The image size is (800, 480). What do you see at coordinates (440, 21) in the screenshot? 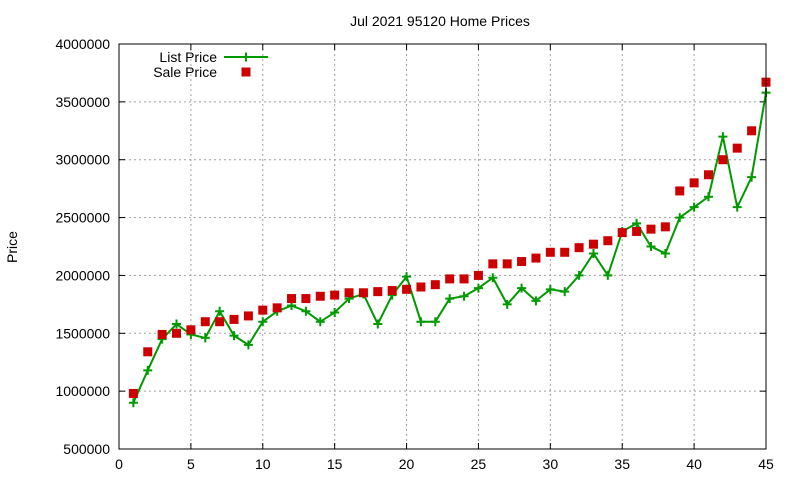
I see `chart-title: Jul 2021 95120 Home Prices` at bounding box center [440, 21].